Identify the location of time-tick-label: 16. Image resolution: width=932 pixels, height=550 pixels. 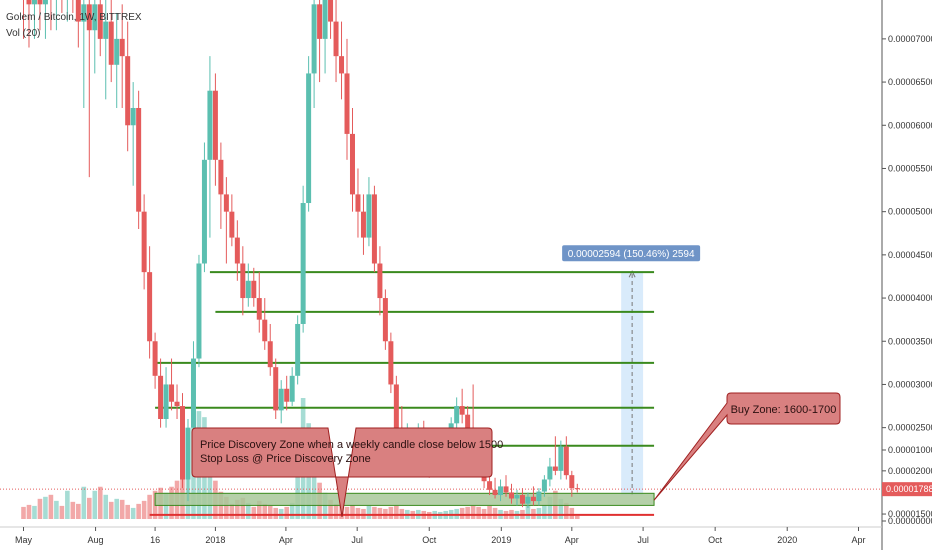
(155, 540).